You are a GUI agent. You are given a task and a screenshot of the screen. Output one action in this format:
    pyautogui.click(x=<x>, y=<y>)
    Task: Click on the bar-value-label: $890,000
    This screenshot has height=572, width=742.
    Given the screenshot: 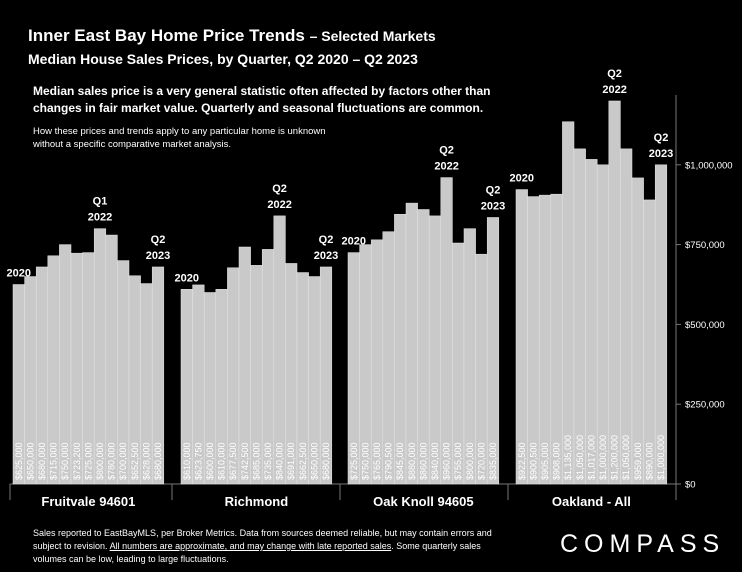 What is the action you would take?
    pyautogui.click(x=649, y=461)
    